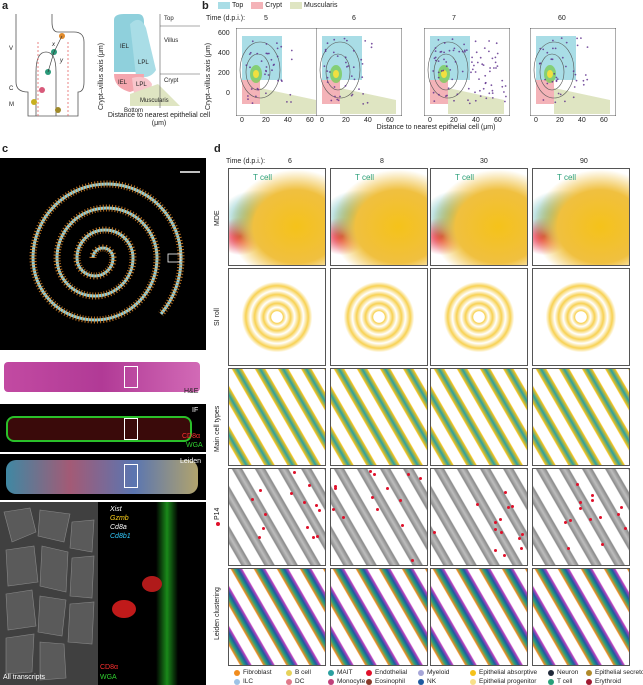  Describe the element at coordinates (568, 672) in the screenshot. I see `legend-text: Neuron` at that location.